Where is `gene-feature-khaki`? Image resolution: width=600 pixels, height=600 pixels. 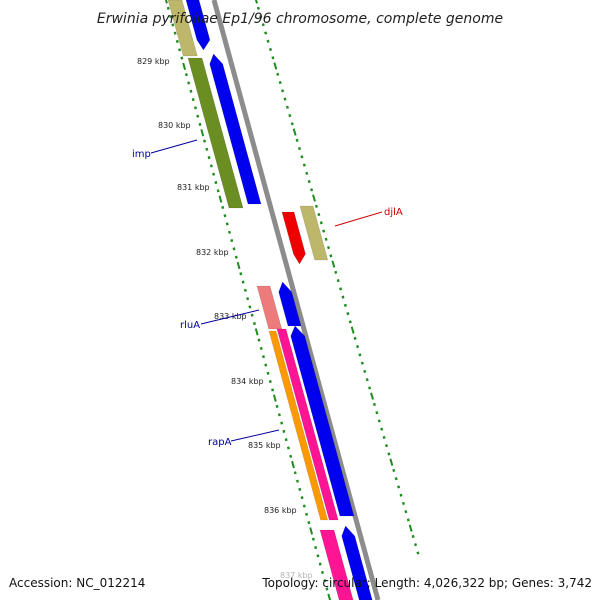
gene-feature-khaki is located at coordinates (314, 233).